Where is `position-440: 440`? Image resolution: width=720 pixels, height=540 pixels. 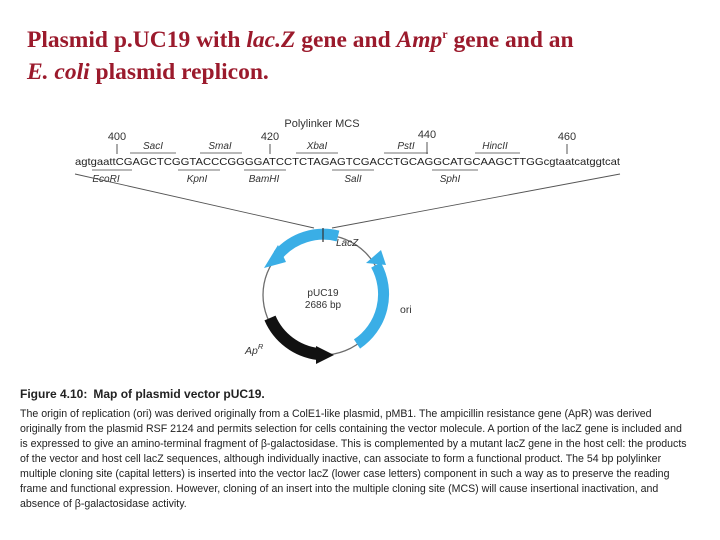 position-440: 440 is located at coordinates (427, 135).